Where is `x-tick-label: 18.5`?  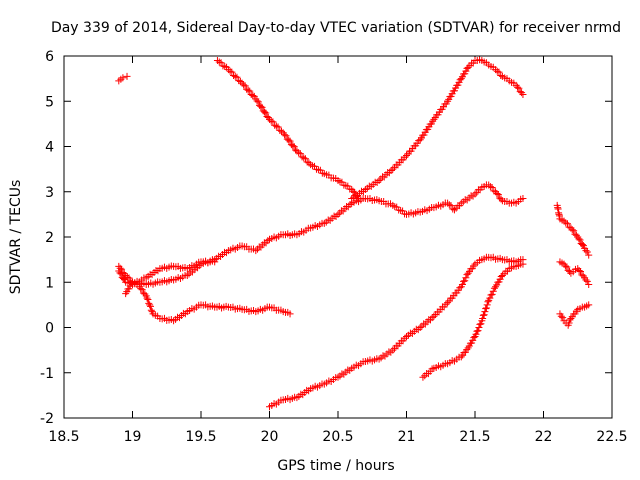
x-tick-label: 18.5 is located at coordinates (63, 437).